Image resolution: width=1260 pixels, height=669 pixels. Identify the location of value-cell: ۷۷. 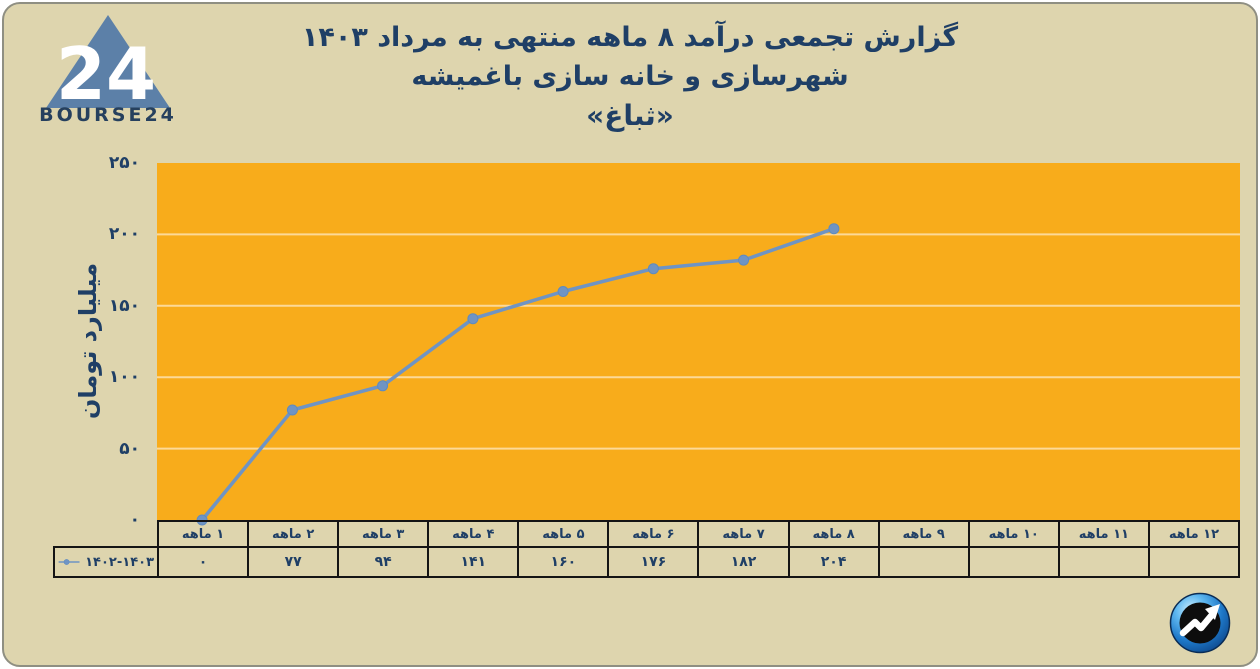
(293, 562).